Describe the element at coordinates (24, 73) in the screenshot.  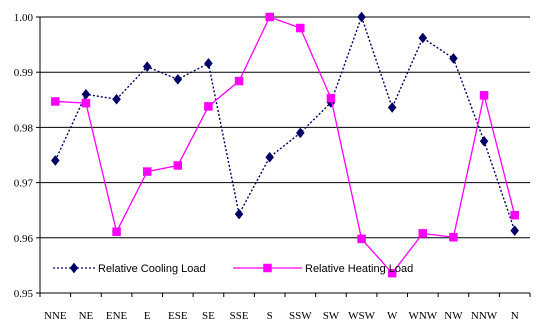
I see `y-tick-label: 0.99` at that location.